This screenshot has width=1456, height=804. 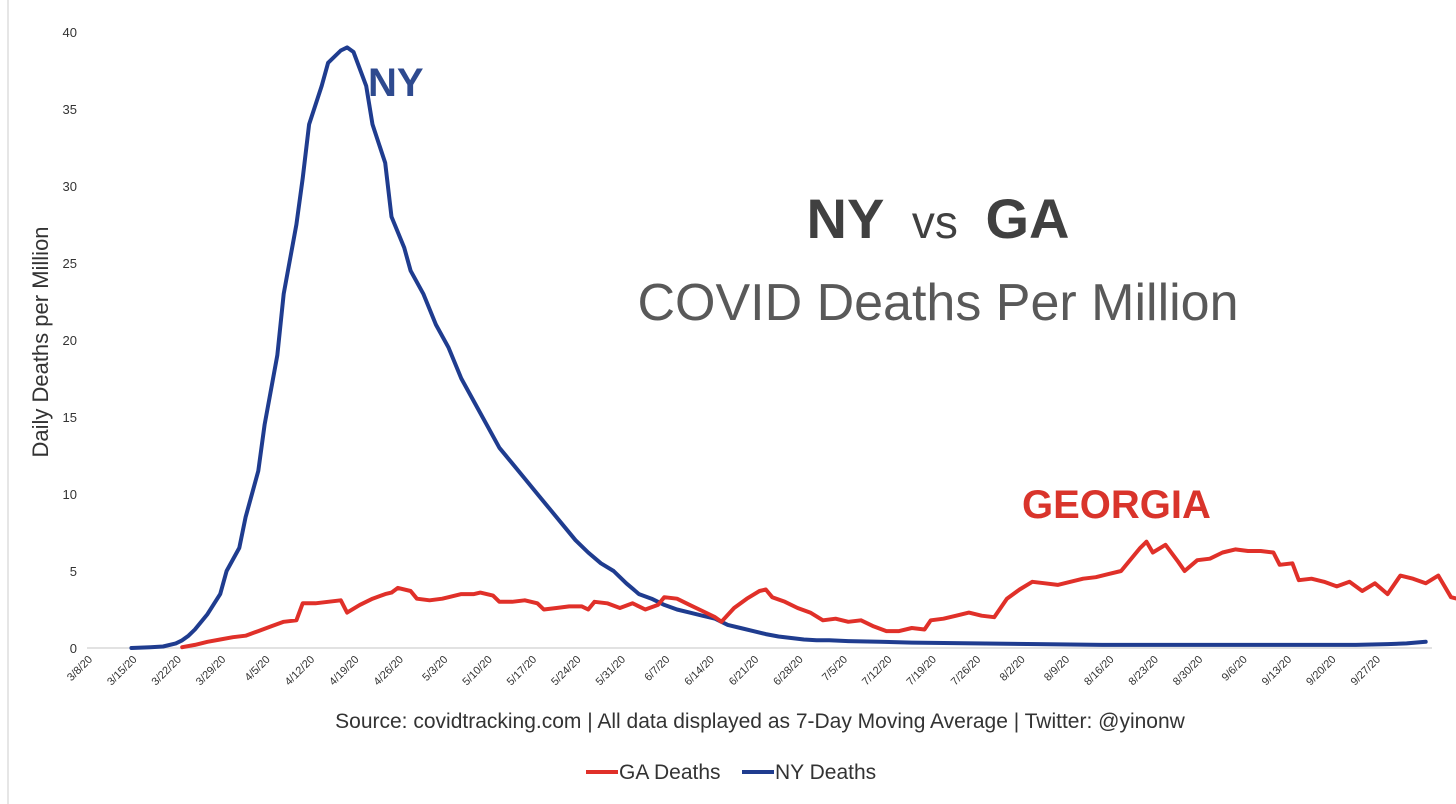 I want to click on x-tick-label: 4/5/20, so click(x=258, y=669).